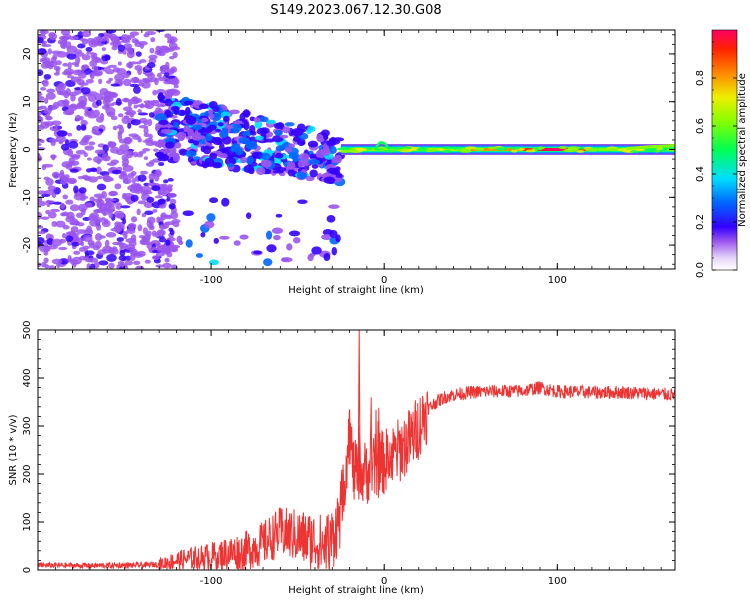  I want to click on snr-x-tick-label: 100, so click(557, 581).